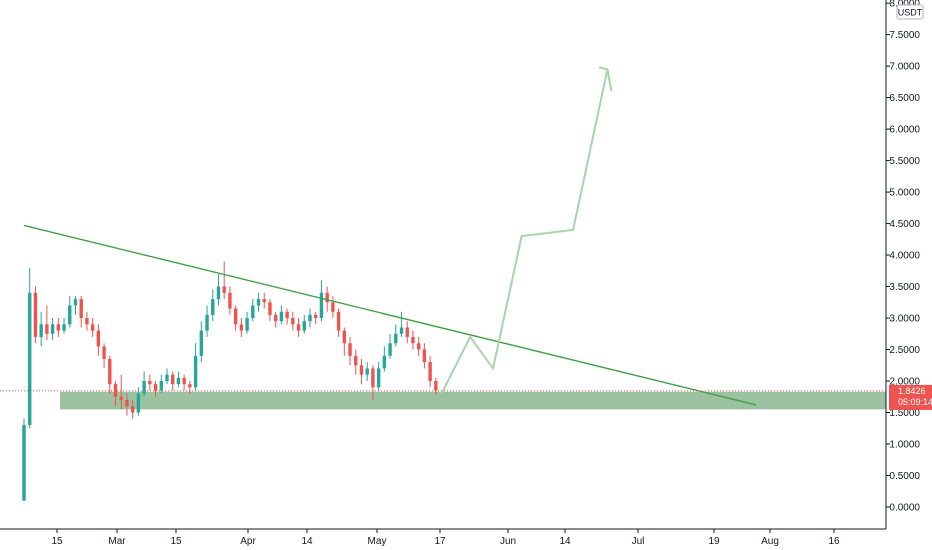 Image resolution: width=932 pixels, height=550 pixels. Describe the element at coordinates (117, 541) in the screenshot. I see `time-tick-label: Mar` at that location.